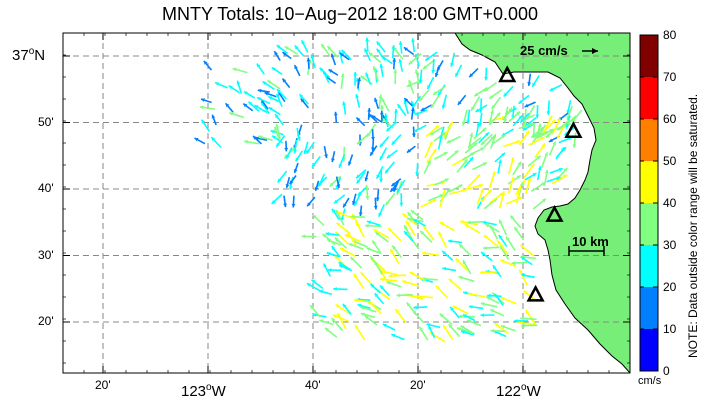 Image resolution: width=702 pixels, height=407 pixels. I want to click on colorbar-tick-1: 10, so click(670, 329).